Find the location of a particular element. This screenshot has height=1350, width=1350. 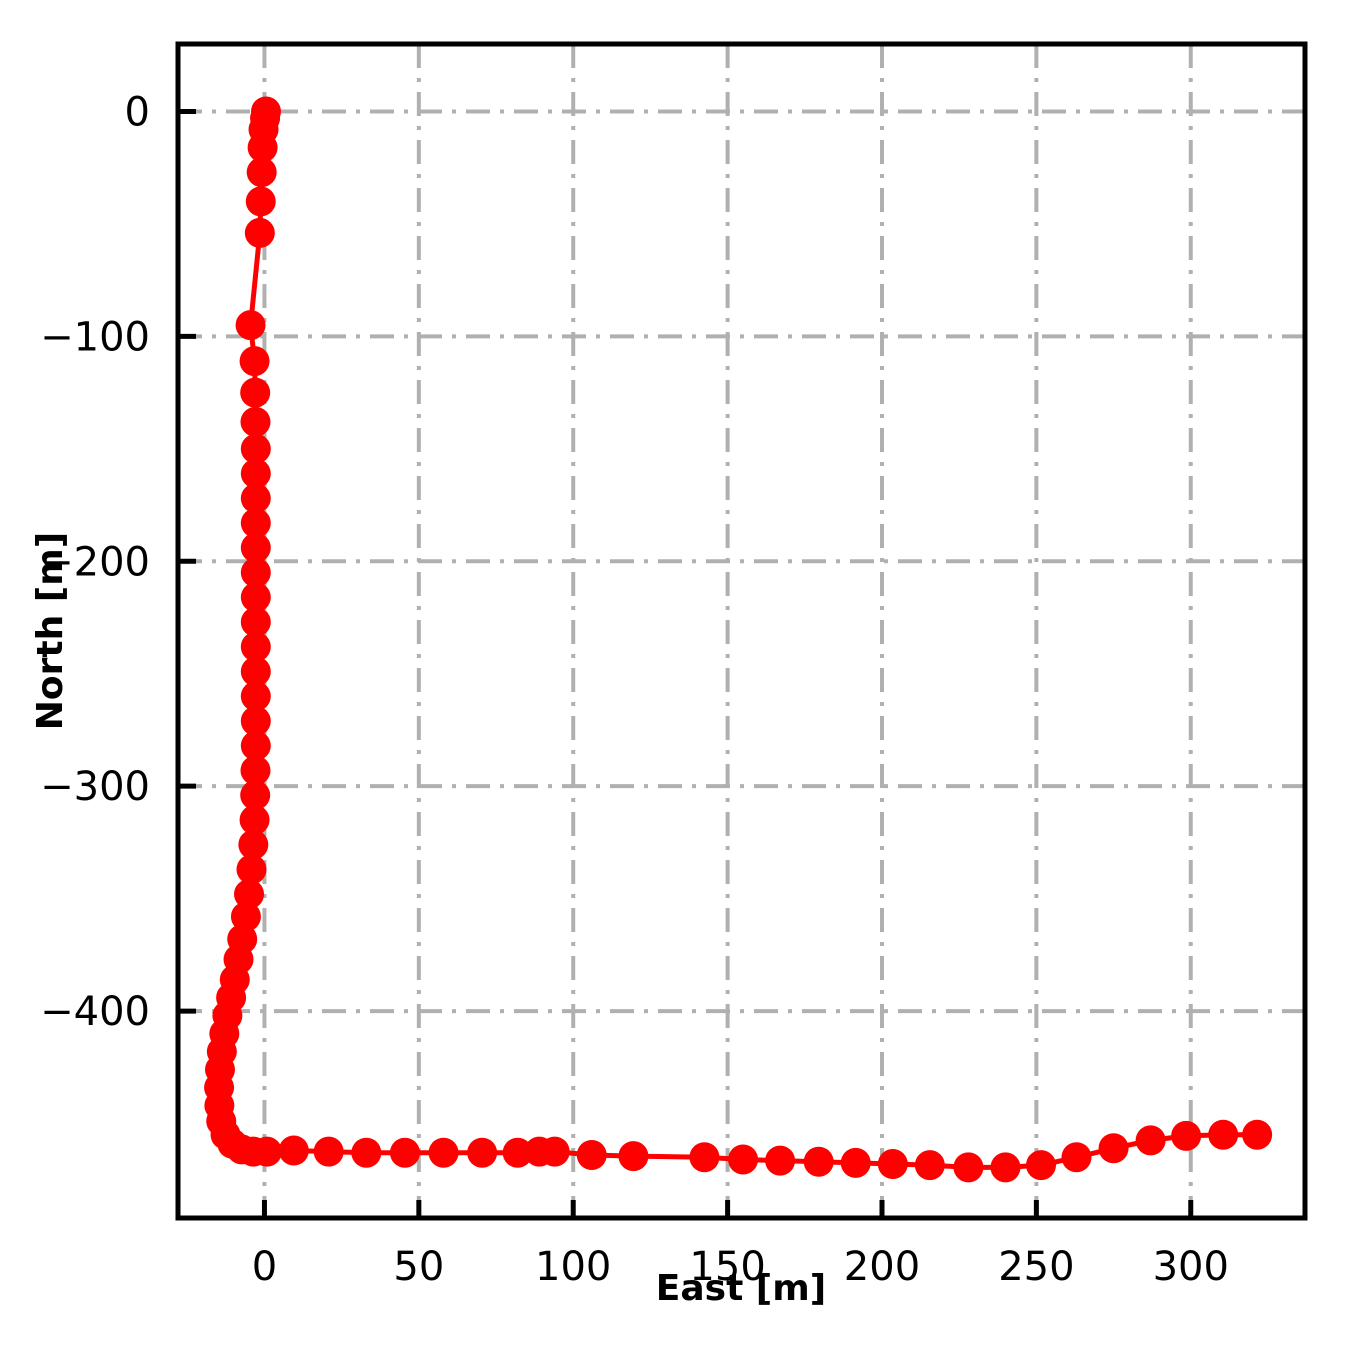

y-tick-label: −400 is located at coordinates (95, 1012).